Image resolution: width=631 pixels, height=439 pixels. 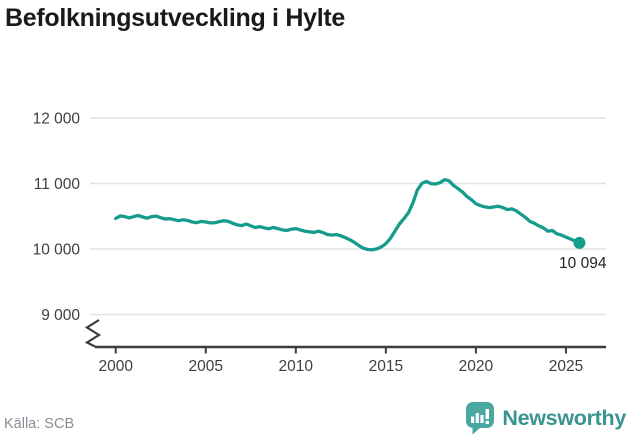 What do you see at coordinates (296, 366) in the screenshot?
I see `x-tick-label: 2010` at bounding box center [296, 366].